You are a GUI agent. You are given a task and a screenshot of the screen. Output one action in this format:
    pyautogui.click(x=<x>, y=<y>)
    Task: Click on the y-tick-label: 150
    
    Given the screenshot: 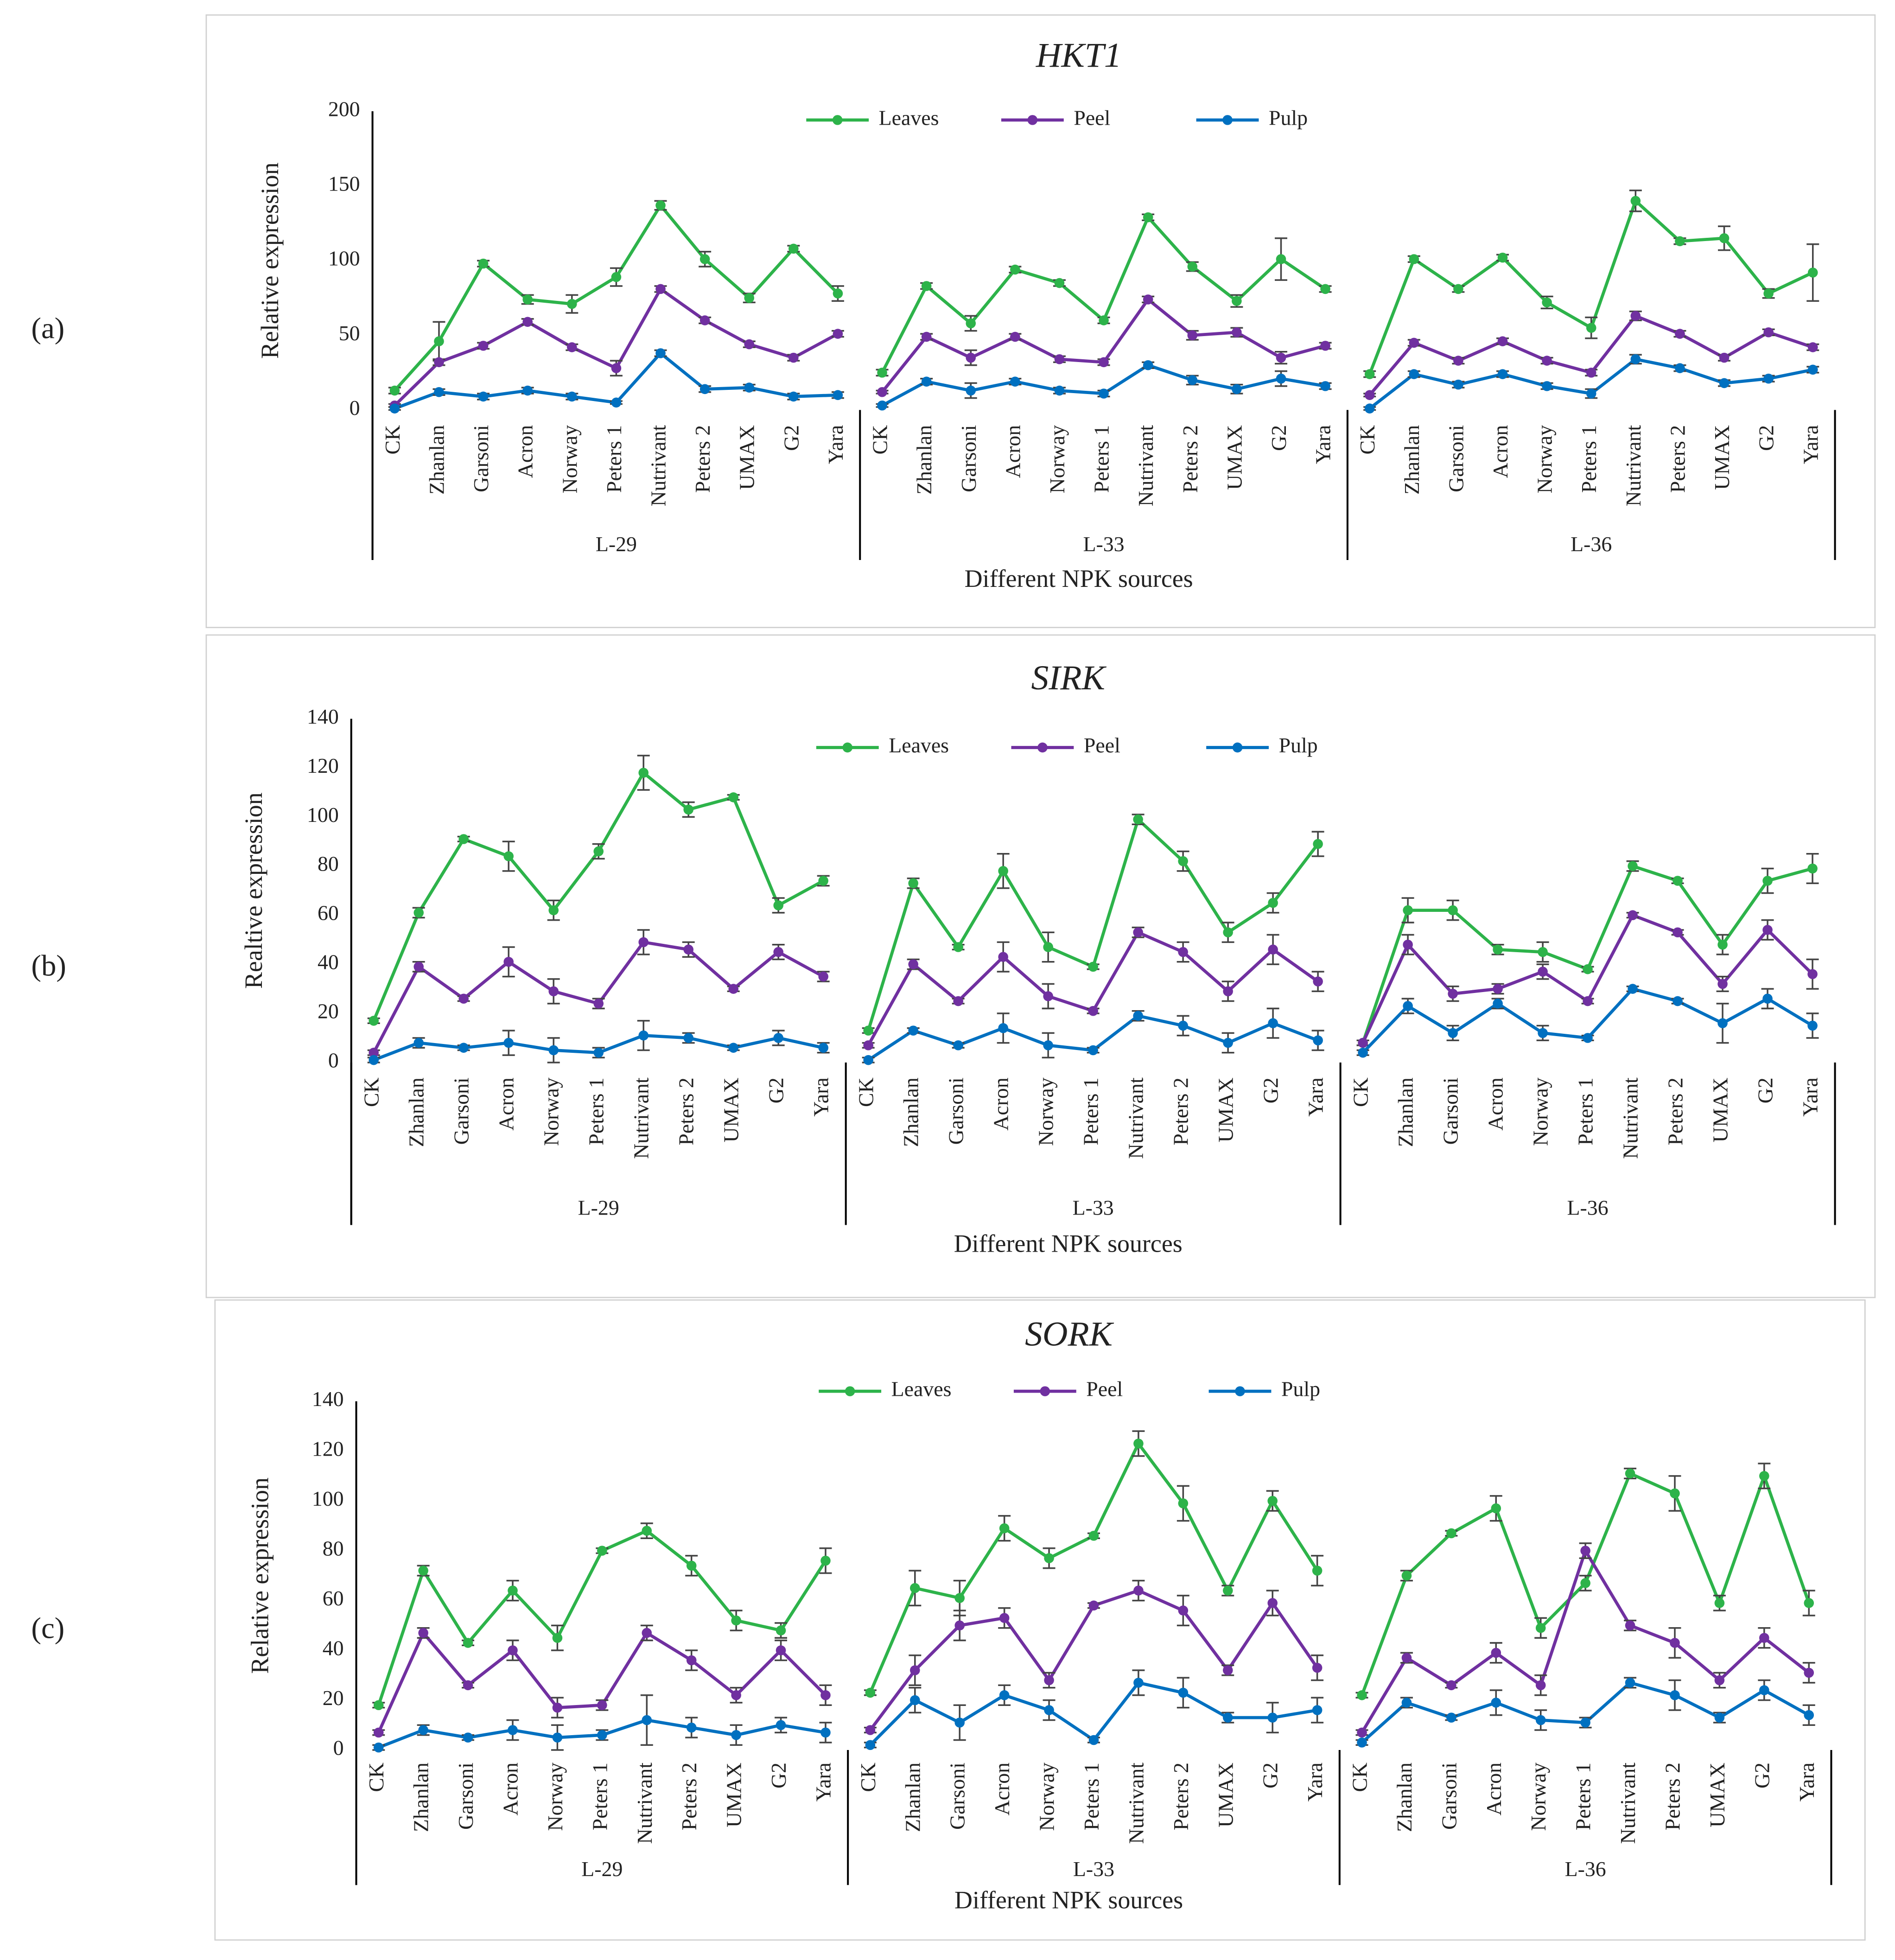 What is the action you would take?
    pyautogui.click(x=344, y=184)
    